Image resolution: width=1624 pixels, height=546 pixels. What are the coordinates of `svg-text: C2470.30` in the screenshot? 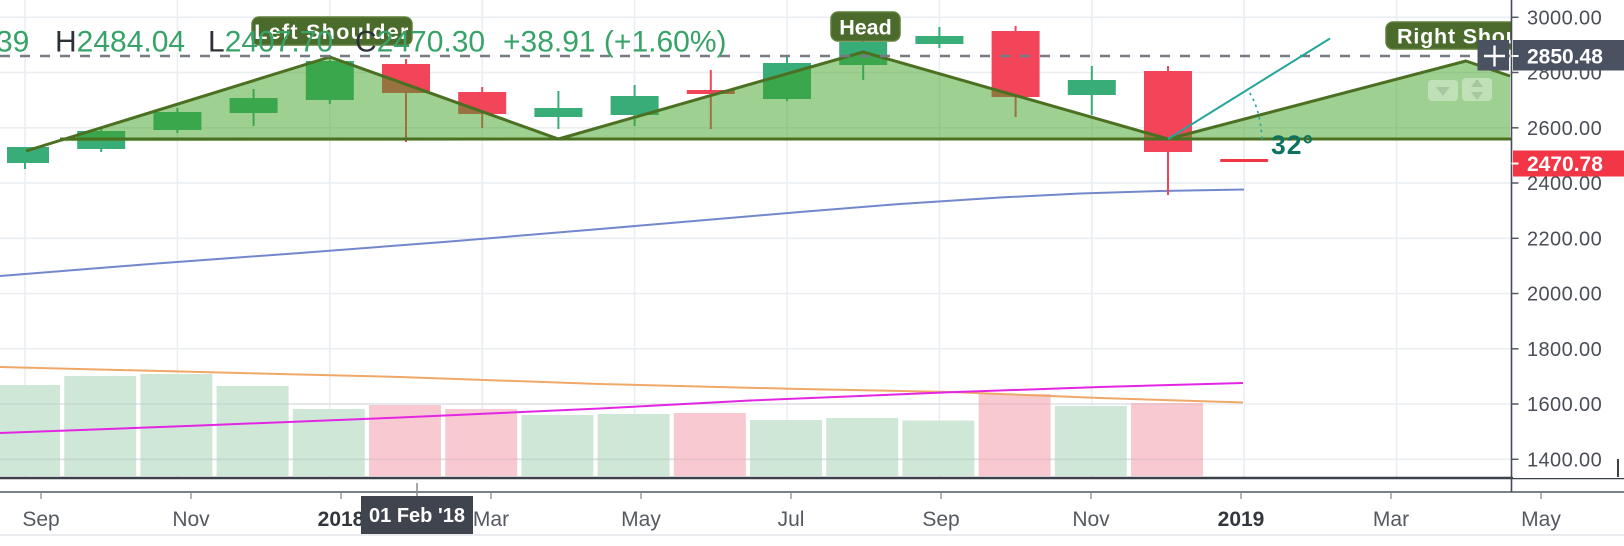 It's located at (420, 42).